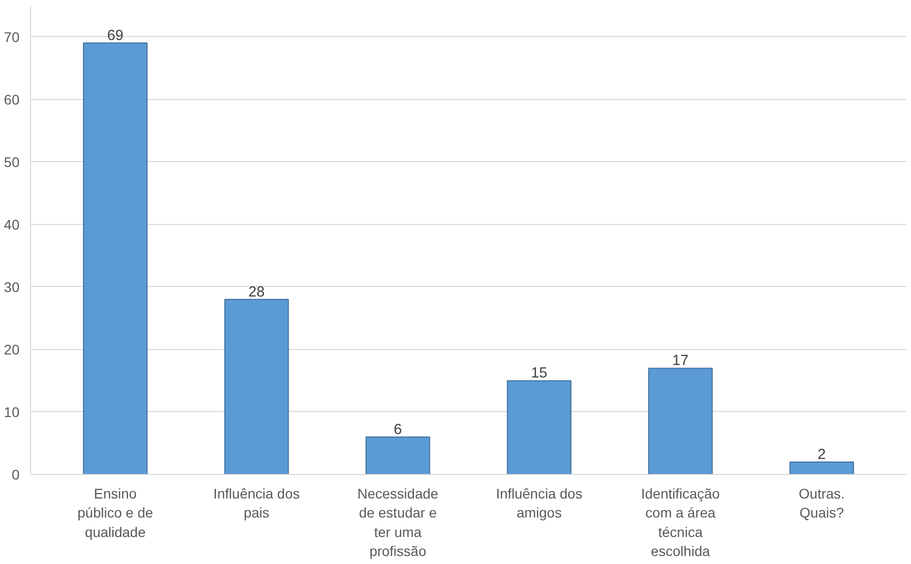 The height and width of the screenshot is (564, 911). Describe the element at coordinates (115, 36) in the screenshot. I see `data-label: 69` at that location.